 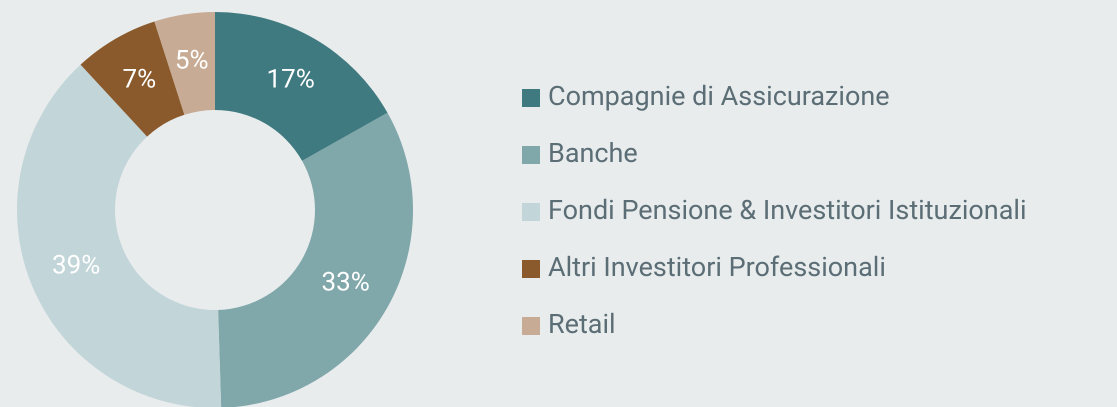 I want to click on legend-label: Retail, so click(x=582, y=324).